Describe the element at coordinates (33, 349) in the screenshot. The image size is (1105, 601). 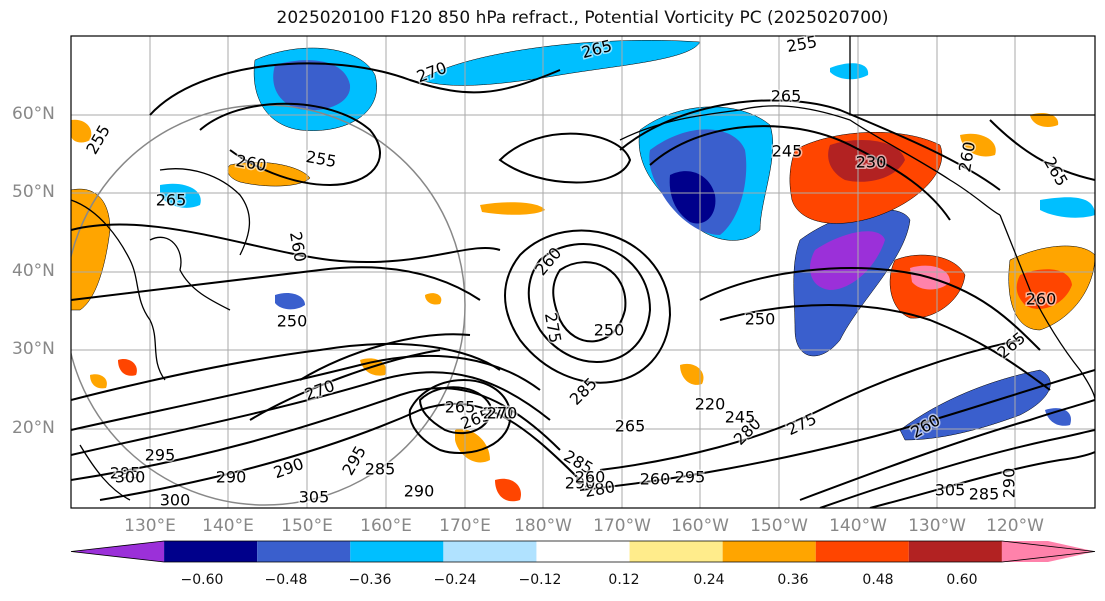
I see `lat-label: 30°N` at that location.